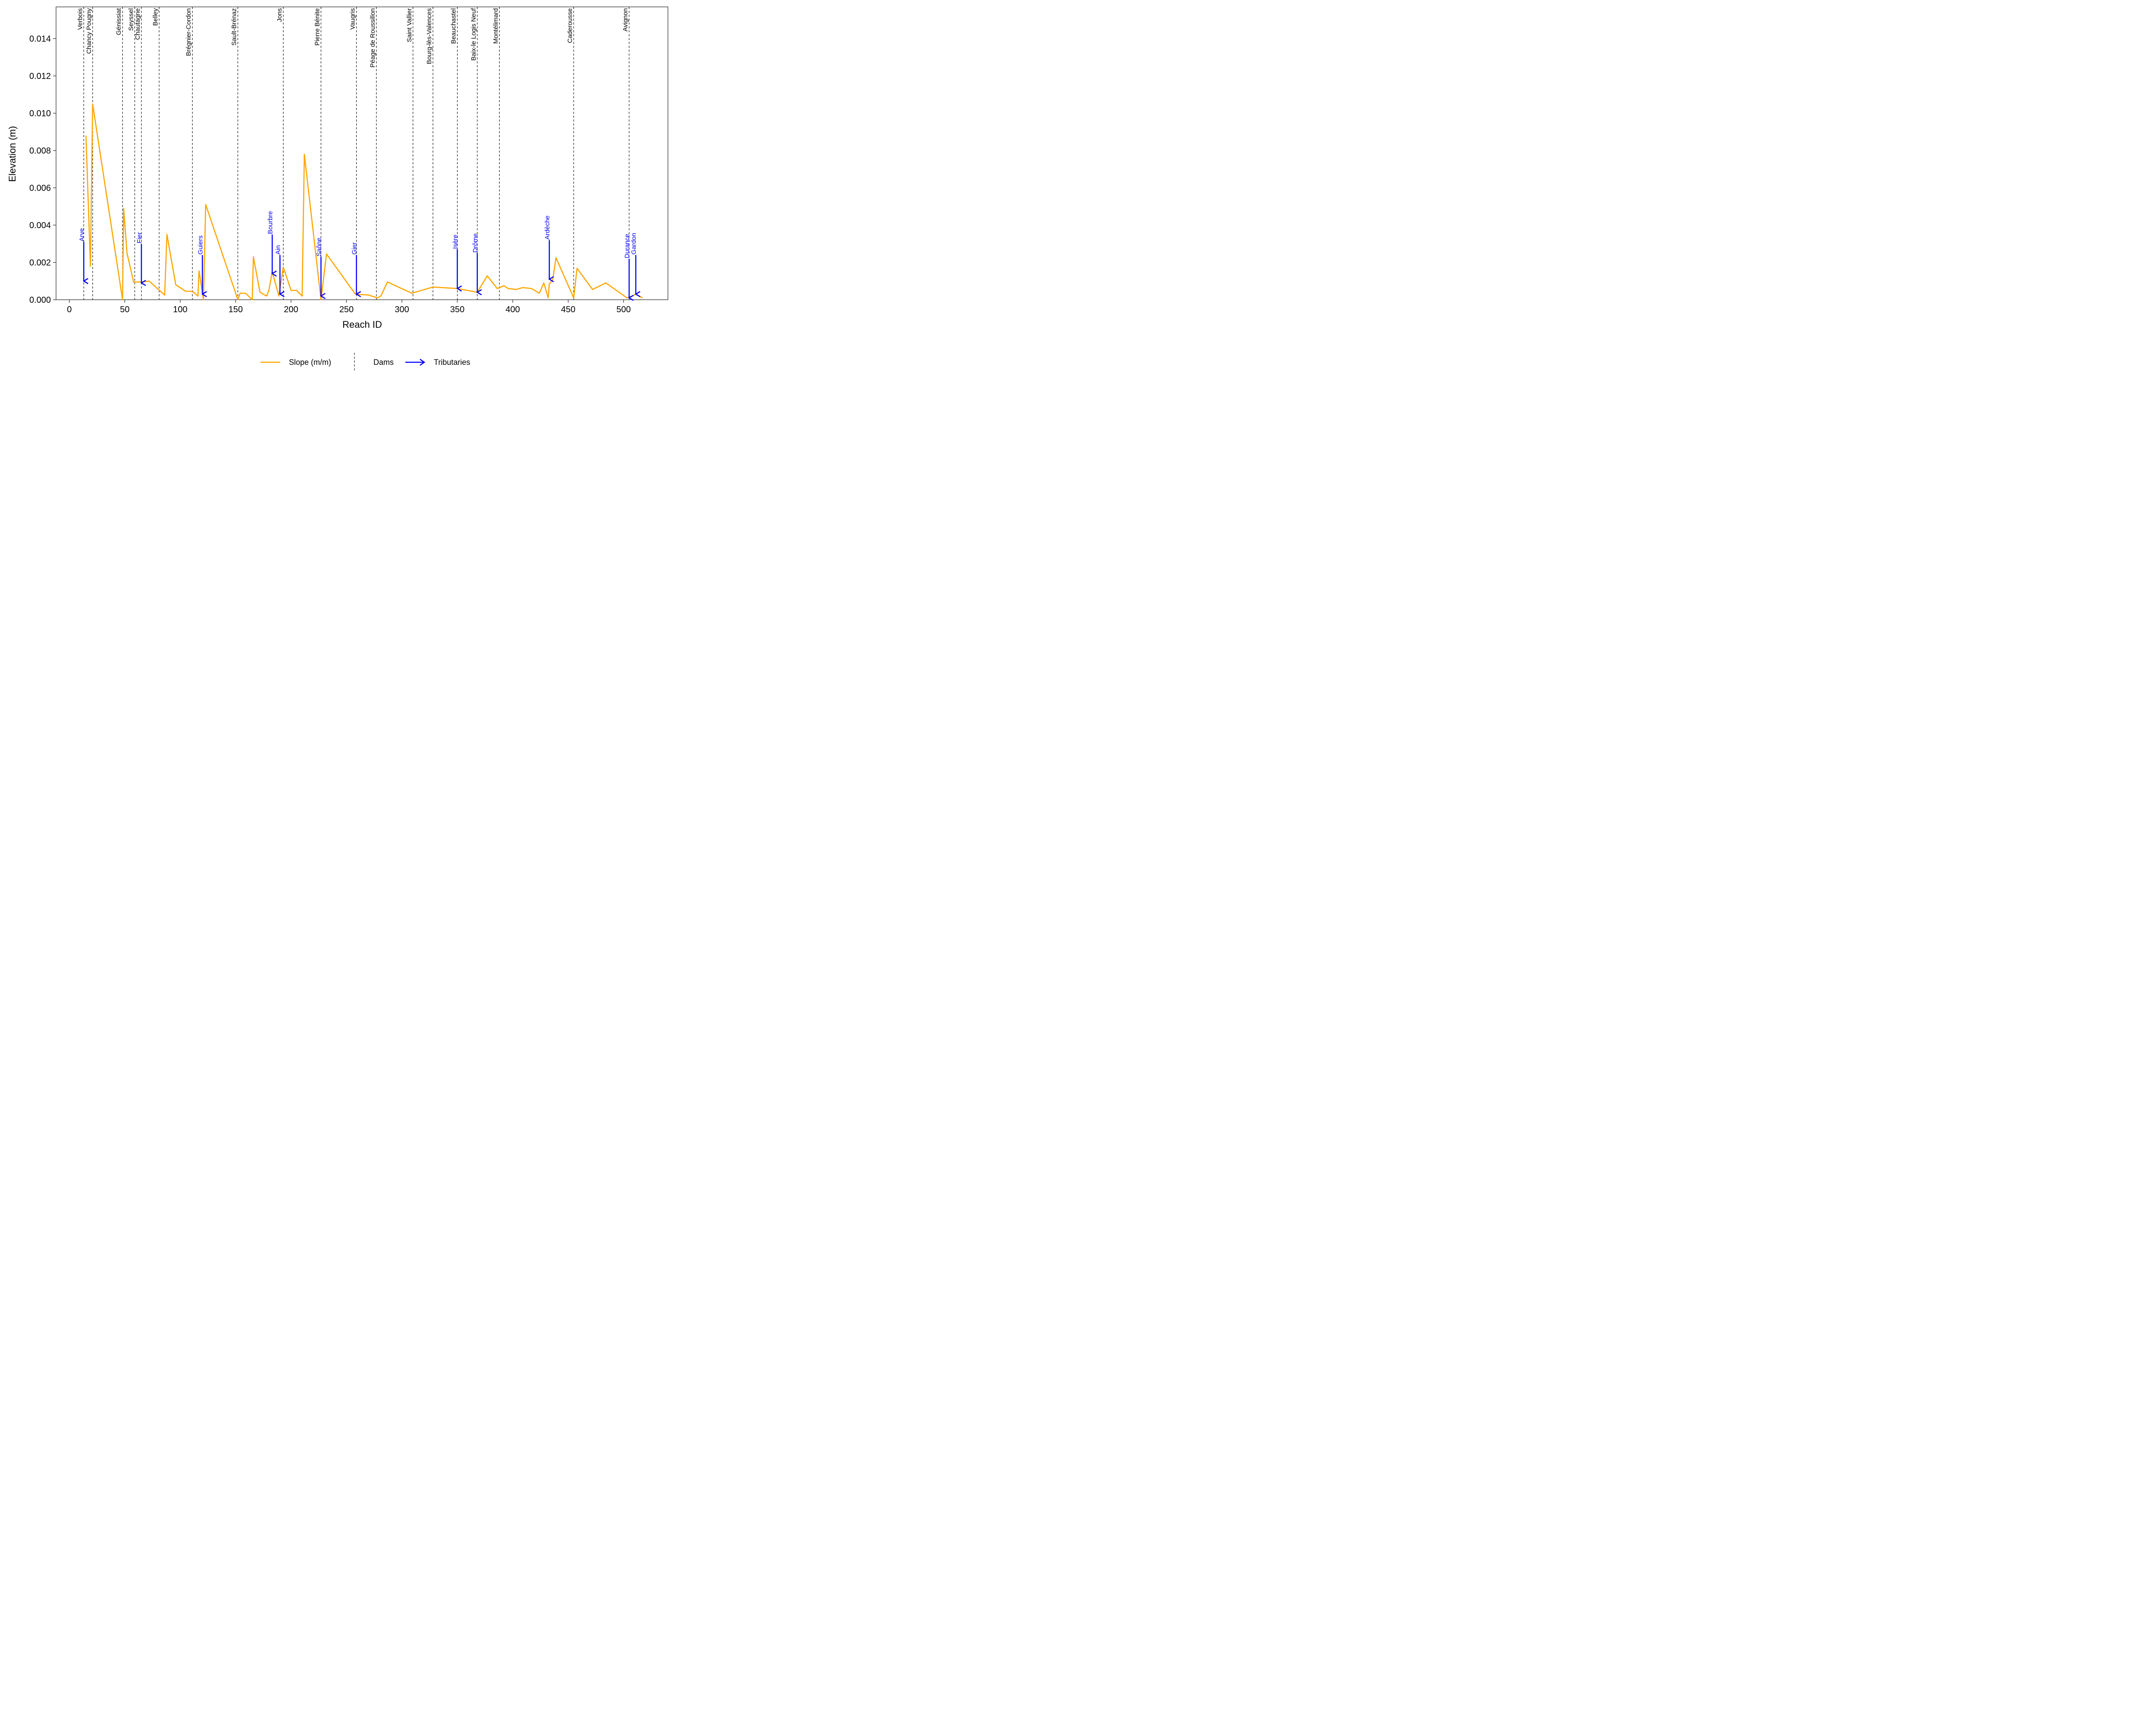  Describe the element at coordinates (81, 235) in the screenshot. I see `tributary-label: Arve` at that location.